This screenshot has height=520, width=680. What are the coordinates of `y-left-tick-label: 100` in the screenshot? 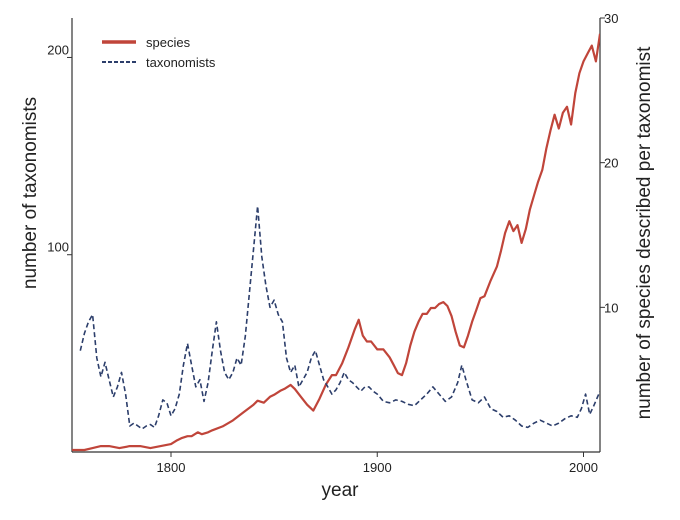 It's located at (58, 247).